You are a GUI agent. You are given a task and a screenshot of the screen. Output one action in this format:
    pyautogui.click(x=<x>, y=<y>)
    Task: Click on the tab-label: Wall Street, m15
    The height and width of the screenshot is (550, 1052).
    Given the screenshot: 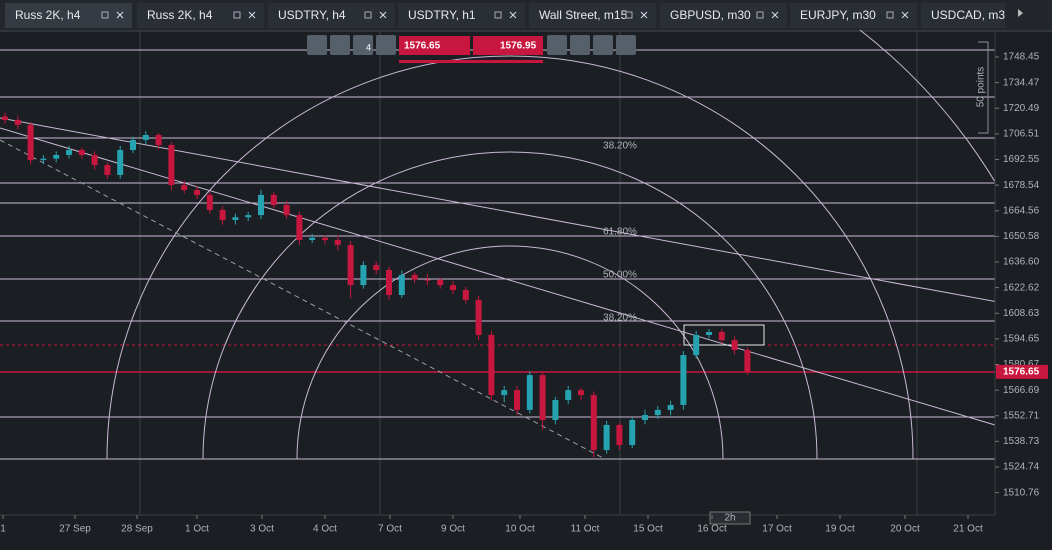 What is the action you would take?
    pyautogui.click(x=583, y=15)
    